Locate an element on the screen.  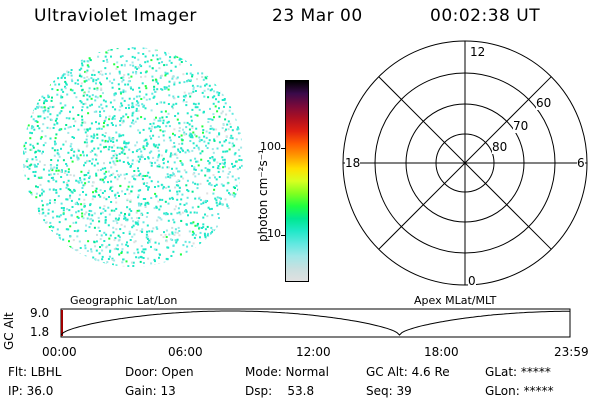
time-label: 00:02:38 UT is located at coordinates (485, 16).